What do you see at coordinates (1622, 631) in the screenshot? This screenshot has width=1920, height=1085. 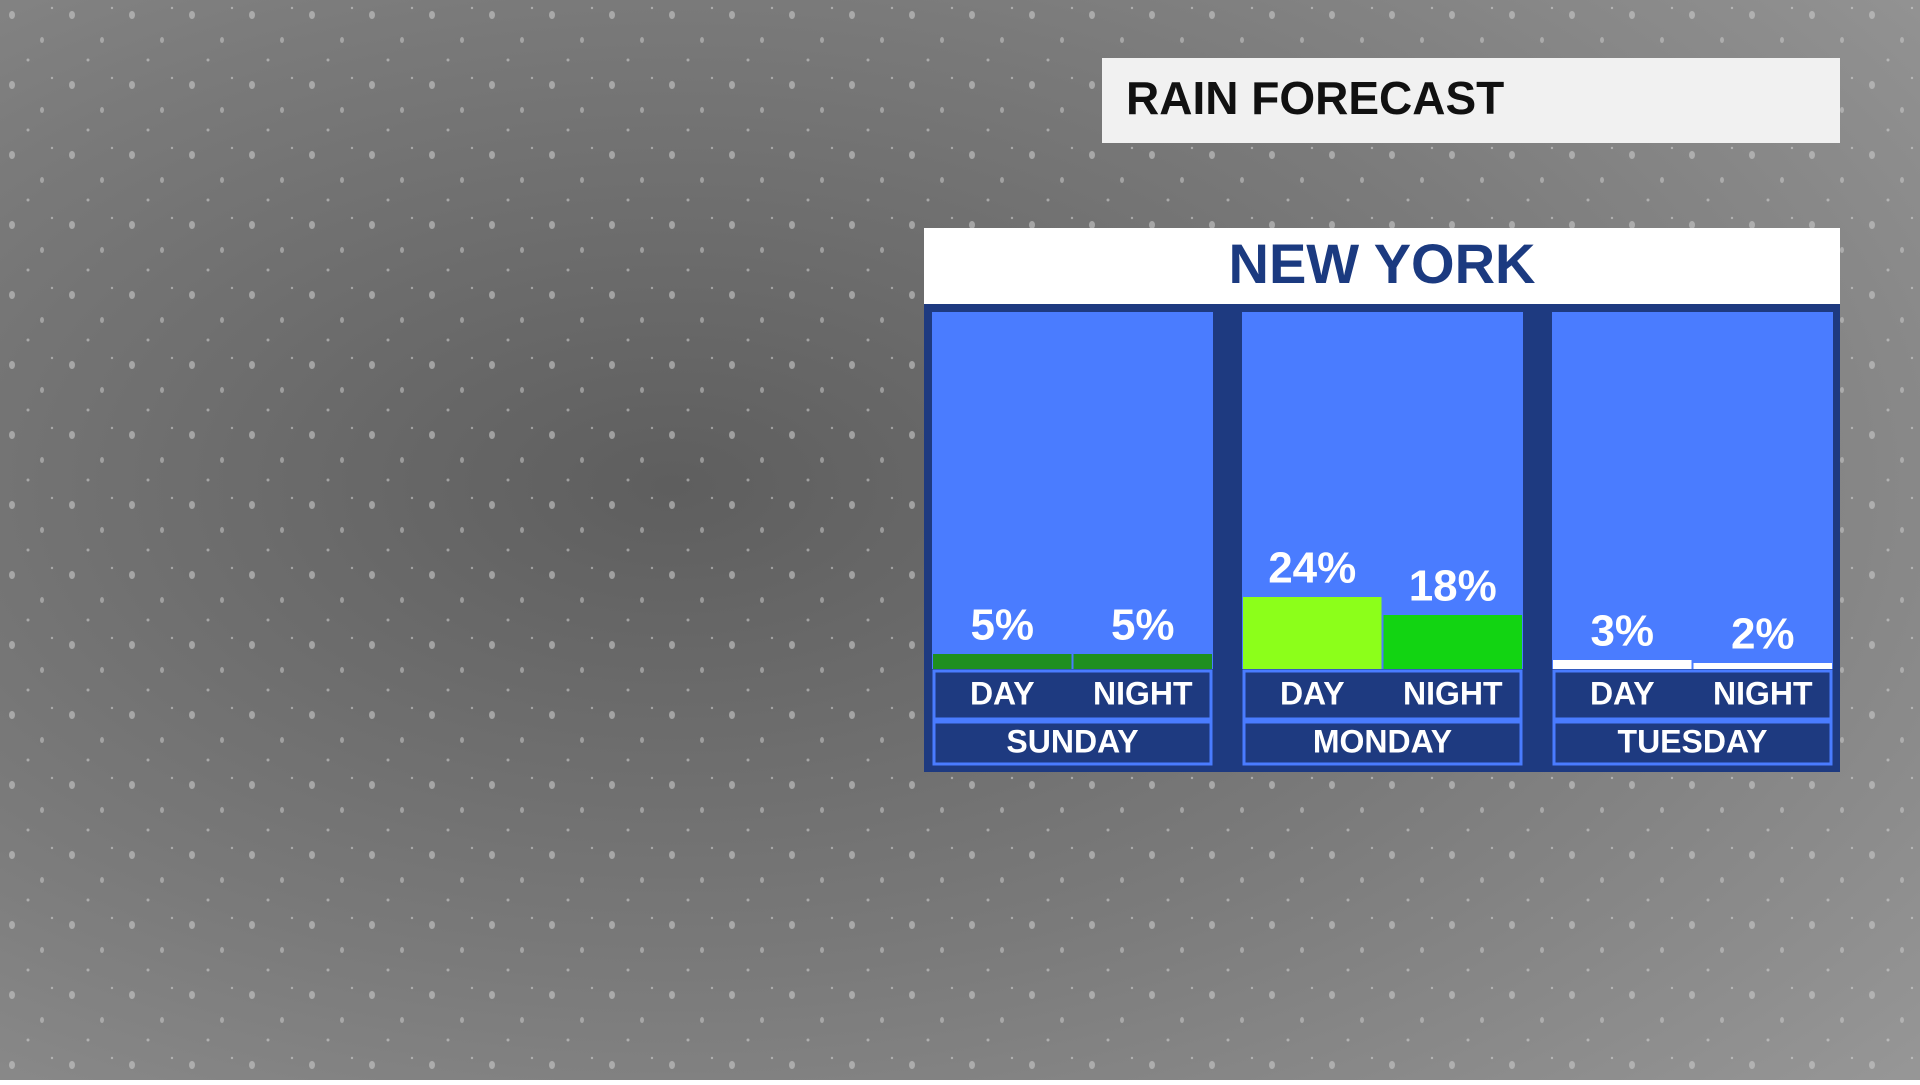 I see `value-label: 3%` at bounding box center [1622, 631].